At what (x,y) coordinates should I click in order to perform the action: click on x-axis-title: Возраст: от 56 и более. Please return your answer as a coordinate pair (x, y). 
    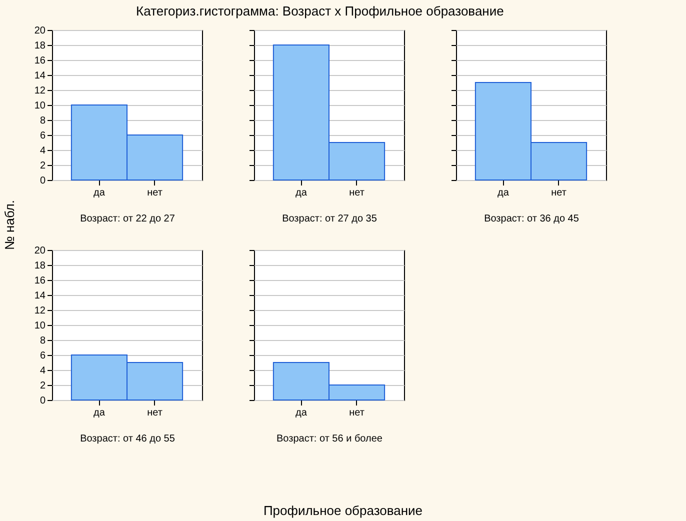
    Looking at the image, I should click on (329, 439).